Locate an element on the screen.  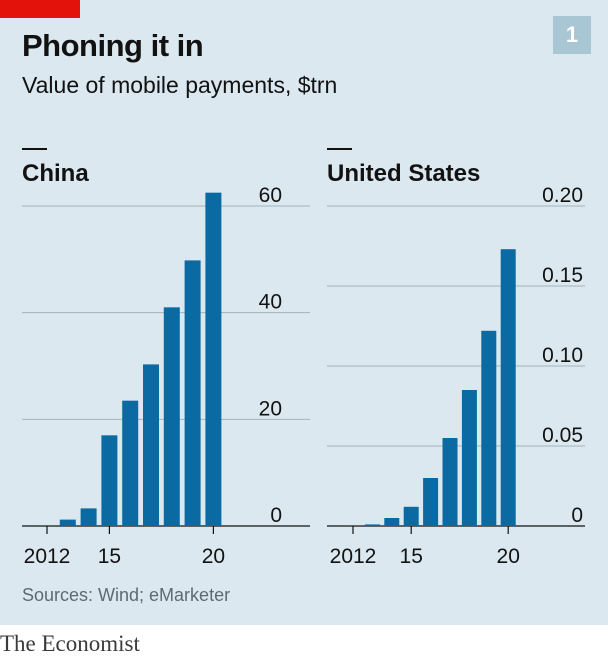
source-note: Sources: Wind; eMarketer is located at coordinates (126, 595).